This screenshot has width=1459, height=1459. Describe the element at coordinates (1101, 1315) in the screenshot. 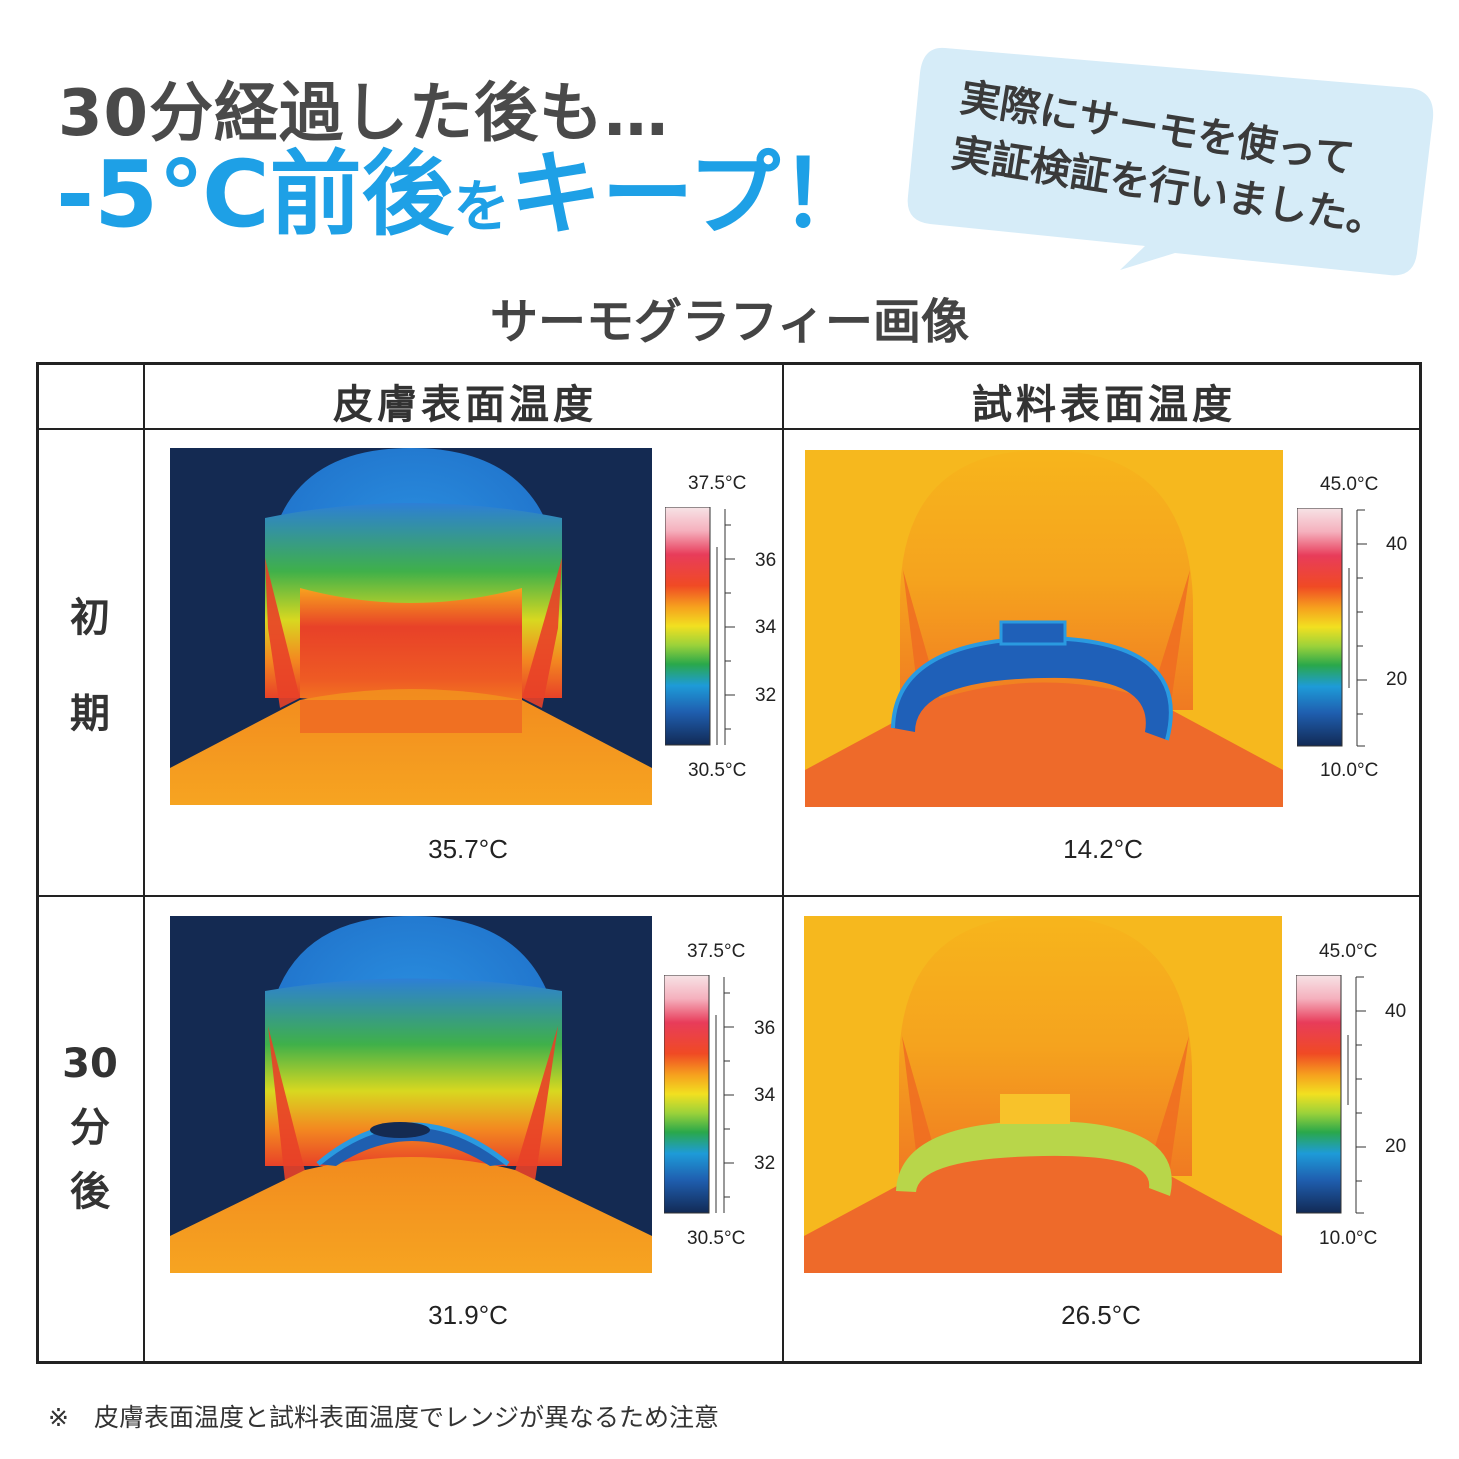

I see `temperature-reading: 26.5°C` at that location.